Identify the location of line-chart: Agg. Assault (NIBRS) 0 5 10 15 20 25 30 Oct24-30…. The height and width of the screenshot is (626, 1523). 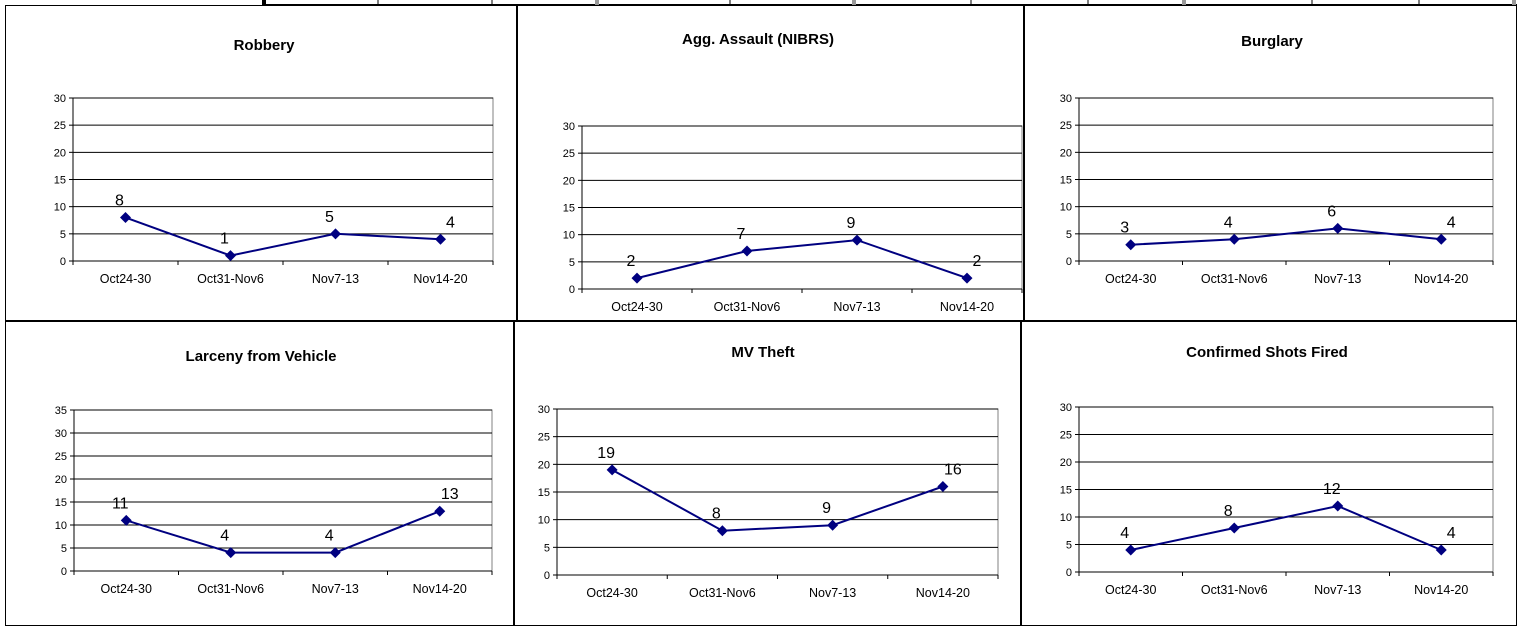
(793, 172).